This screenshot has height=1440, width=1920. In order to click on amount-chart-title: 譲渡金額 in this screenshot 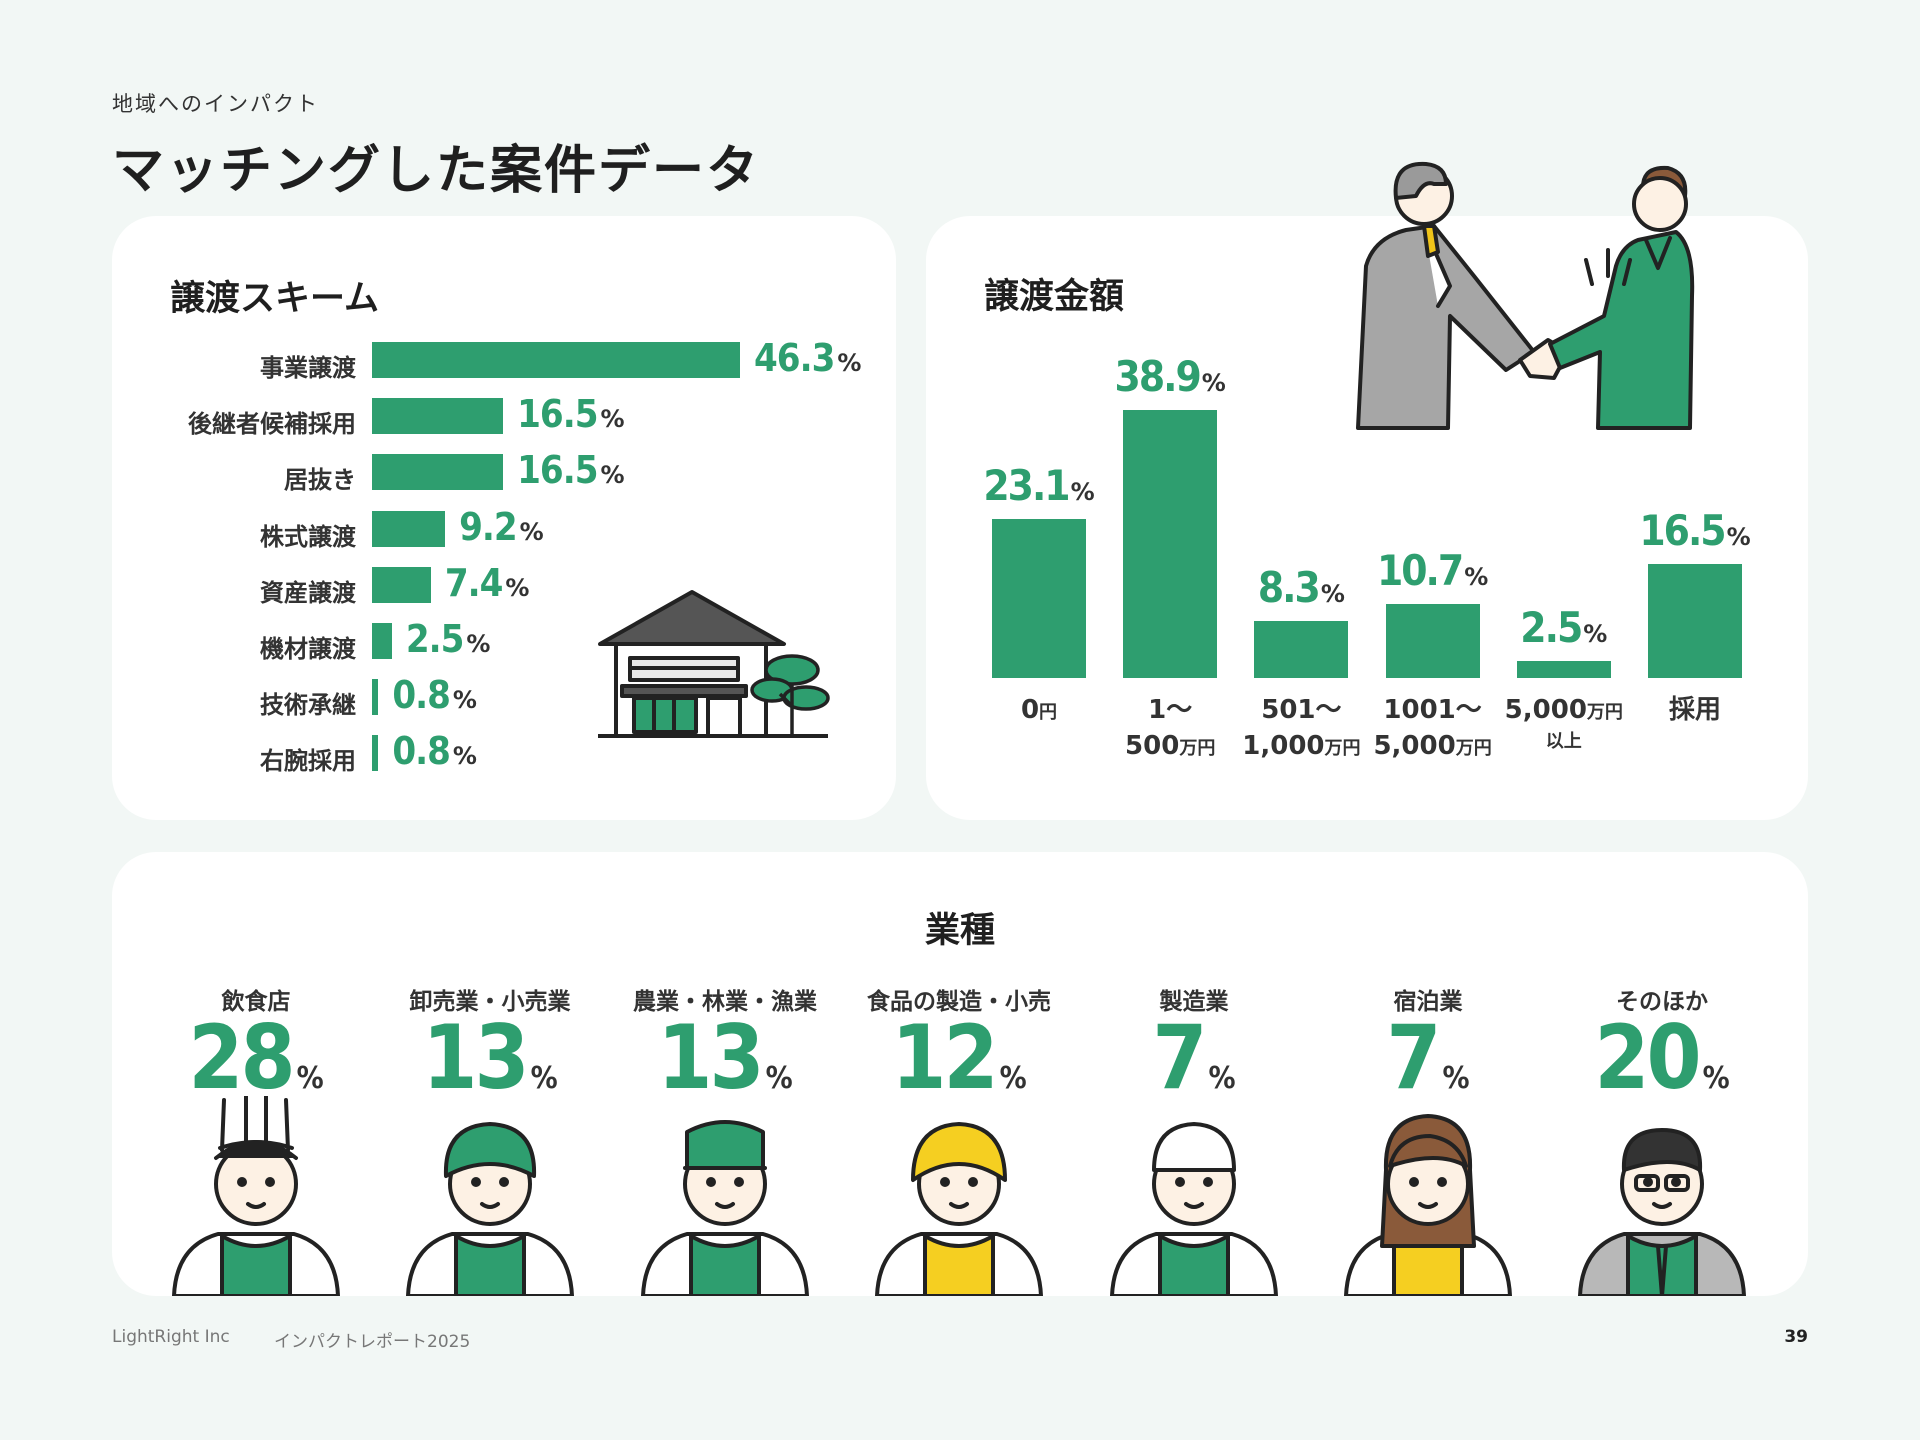, I will do `click(1054, 297)`.